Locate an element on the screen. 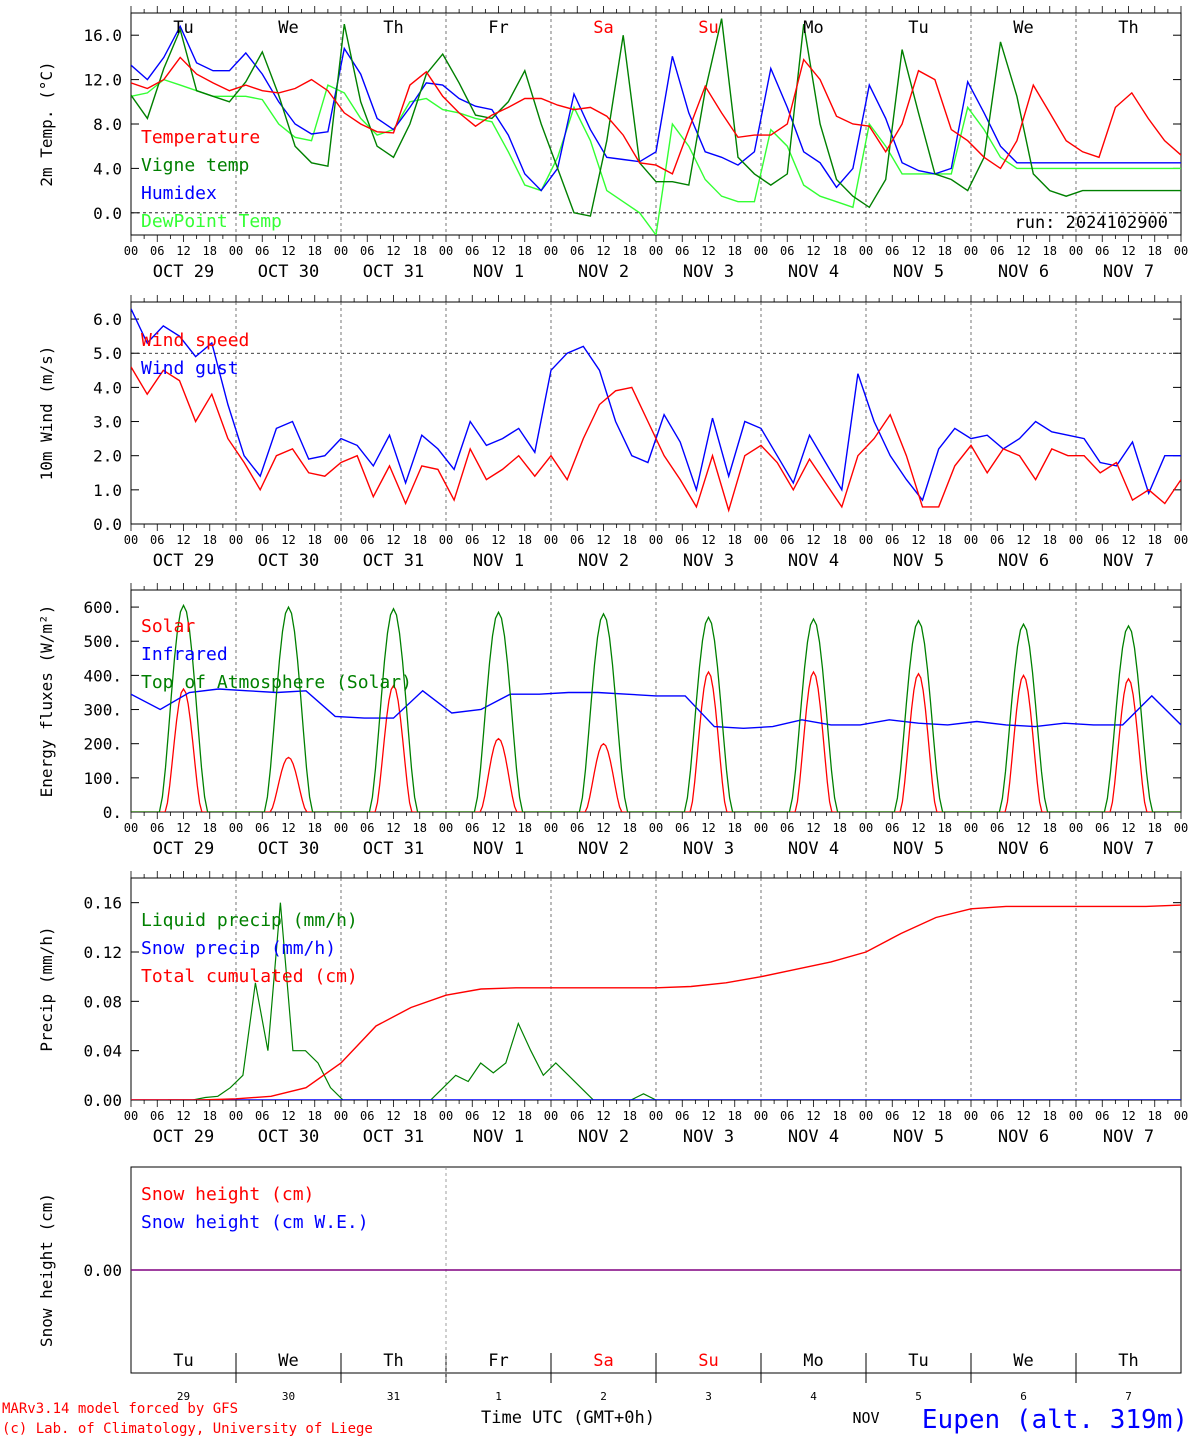  y-tick-label: 0.0 is located at coordinates (107, 213).